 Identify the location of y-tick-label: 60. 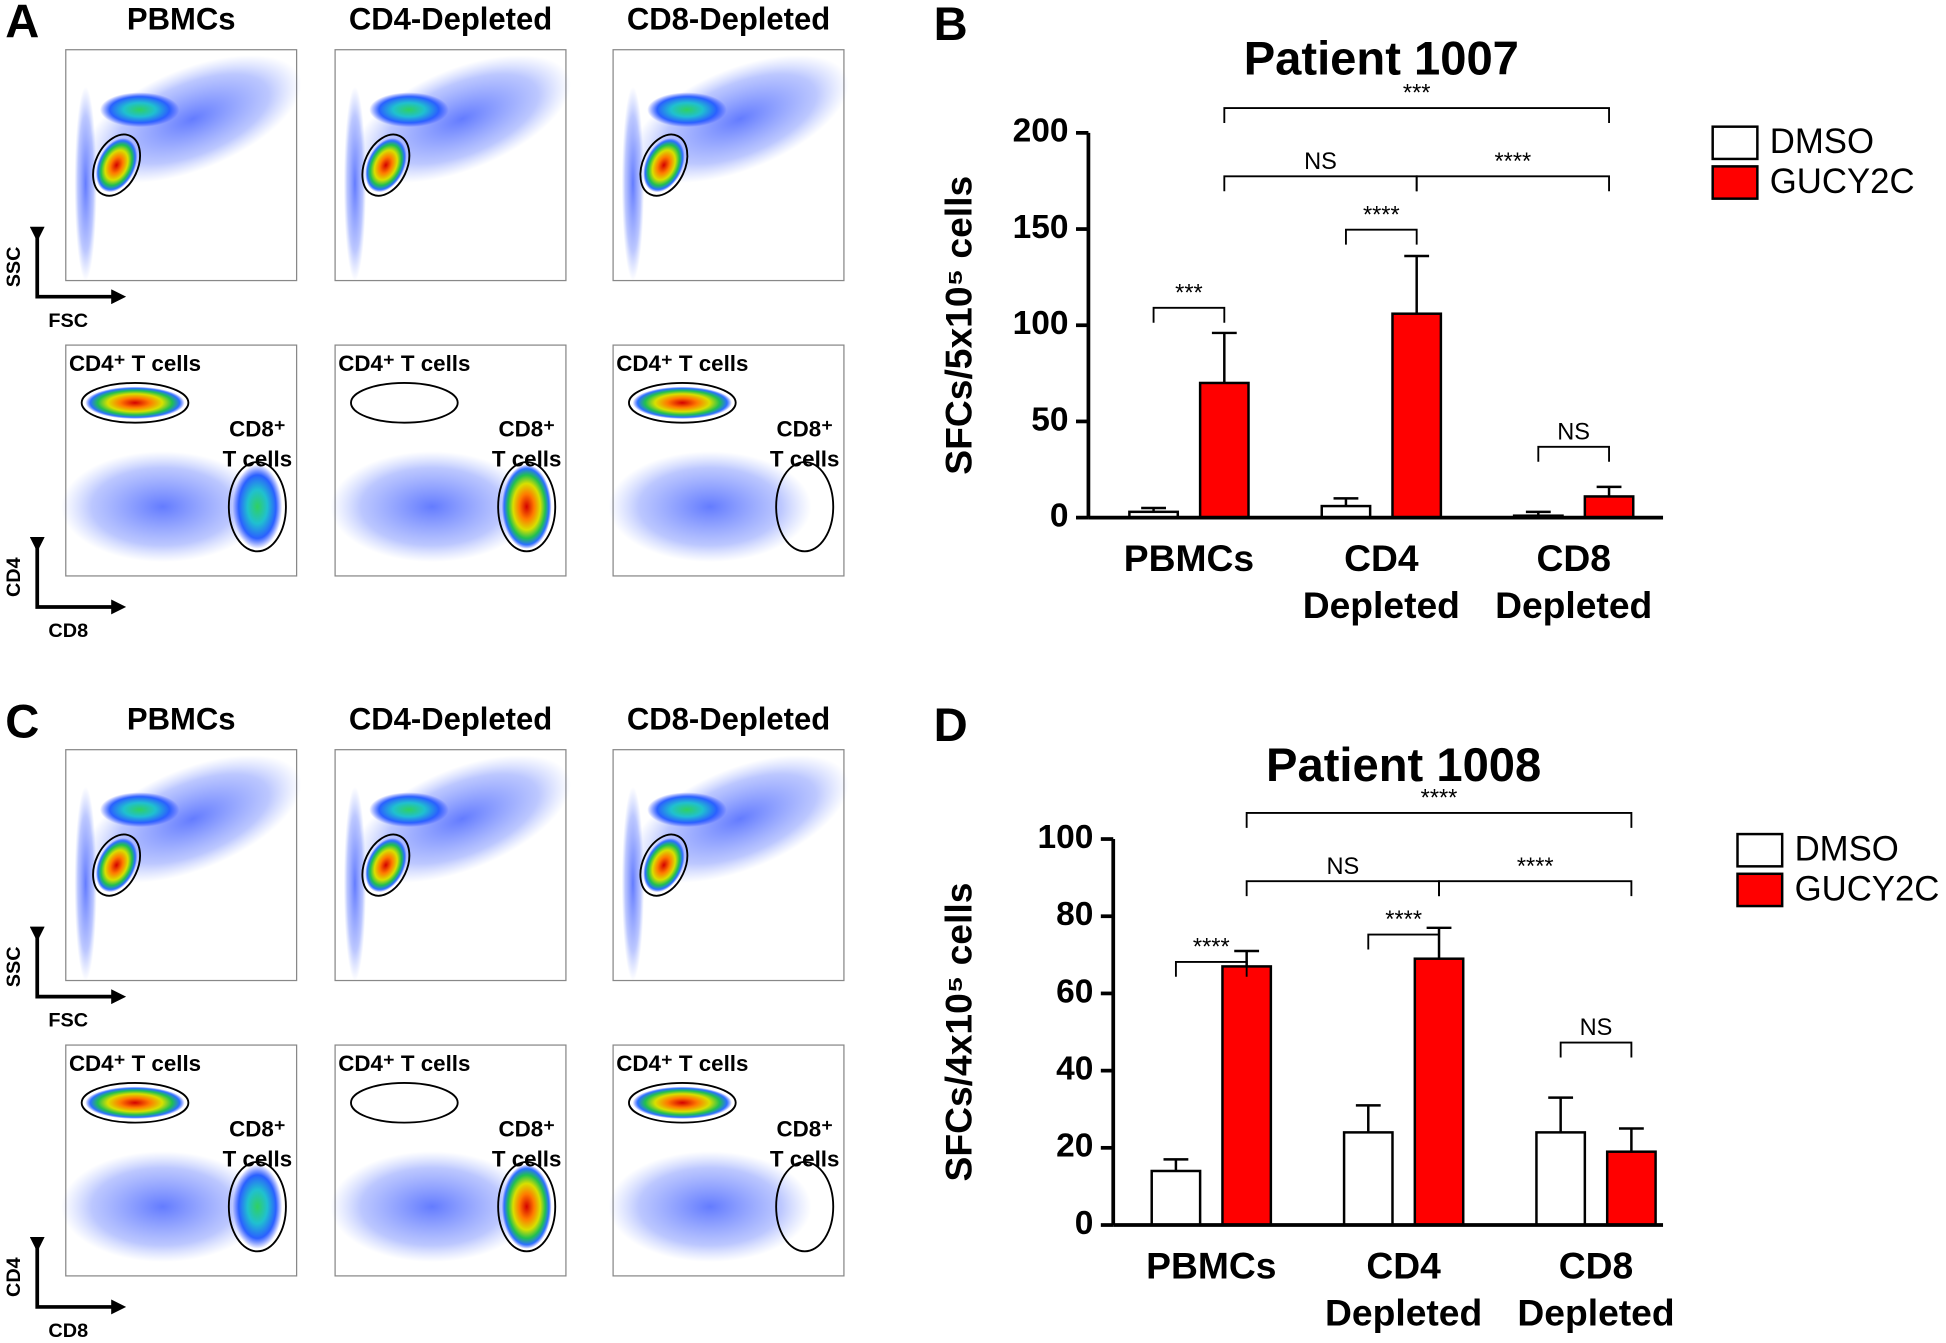
(1074, 991).